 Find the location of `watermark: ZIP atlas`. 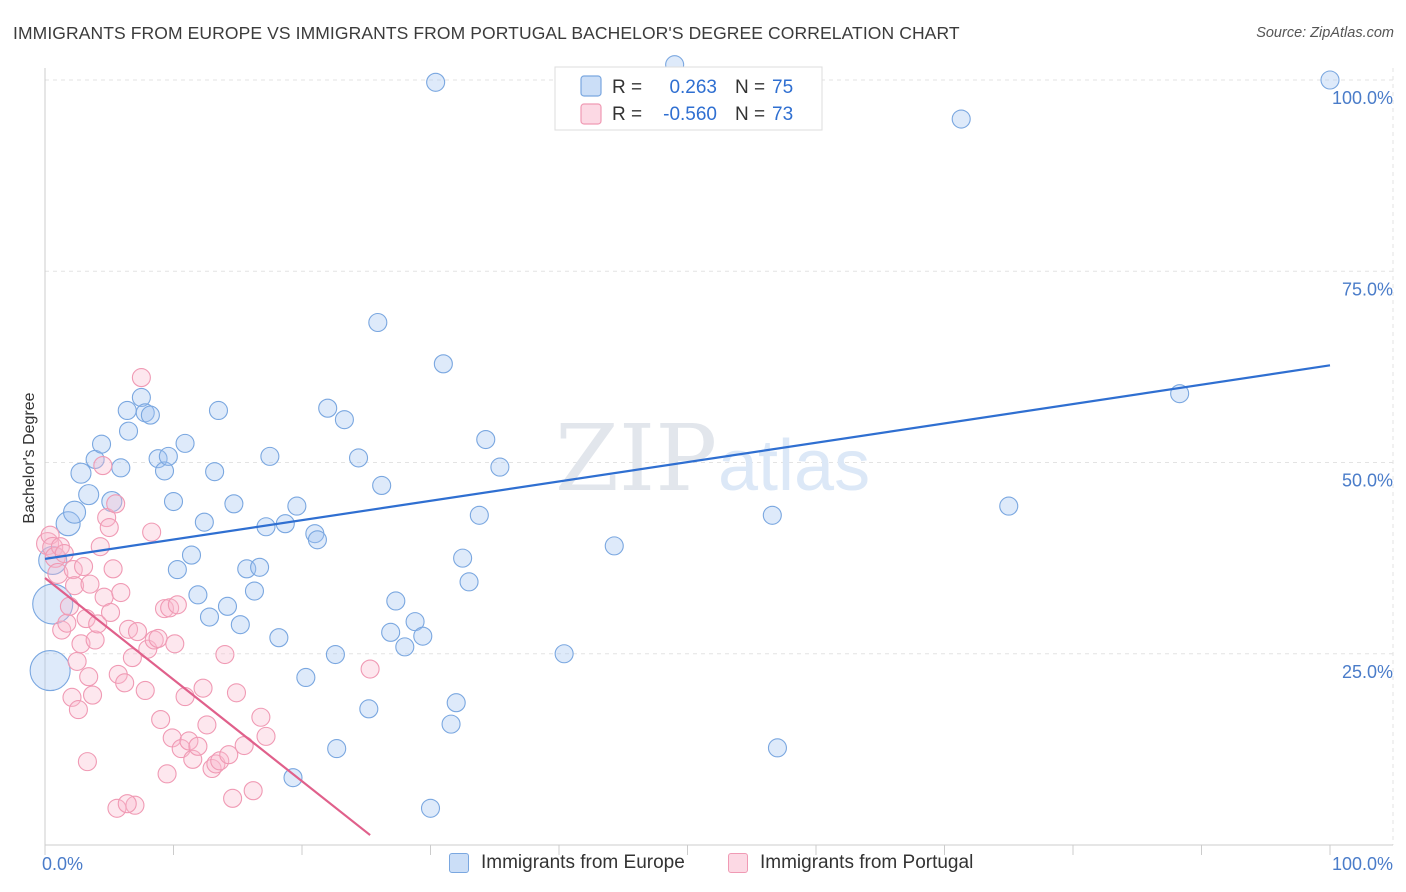

watermark: ZIP atlas is located at coordinates (712, 458).